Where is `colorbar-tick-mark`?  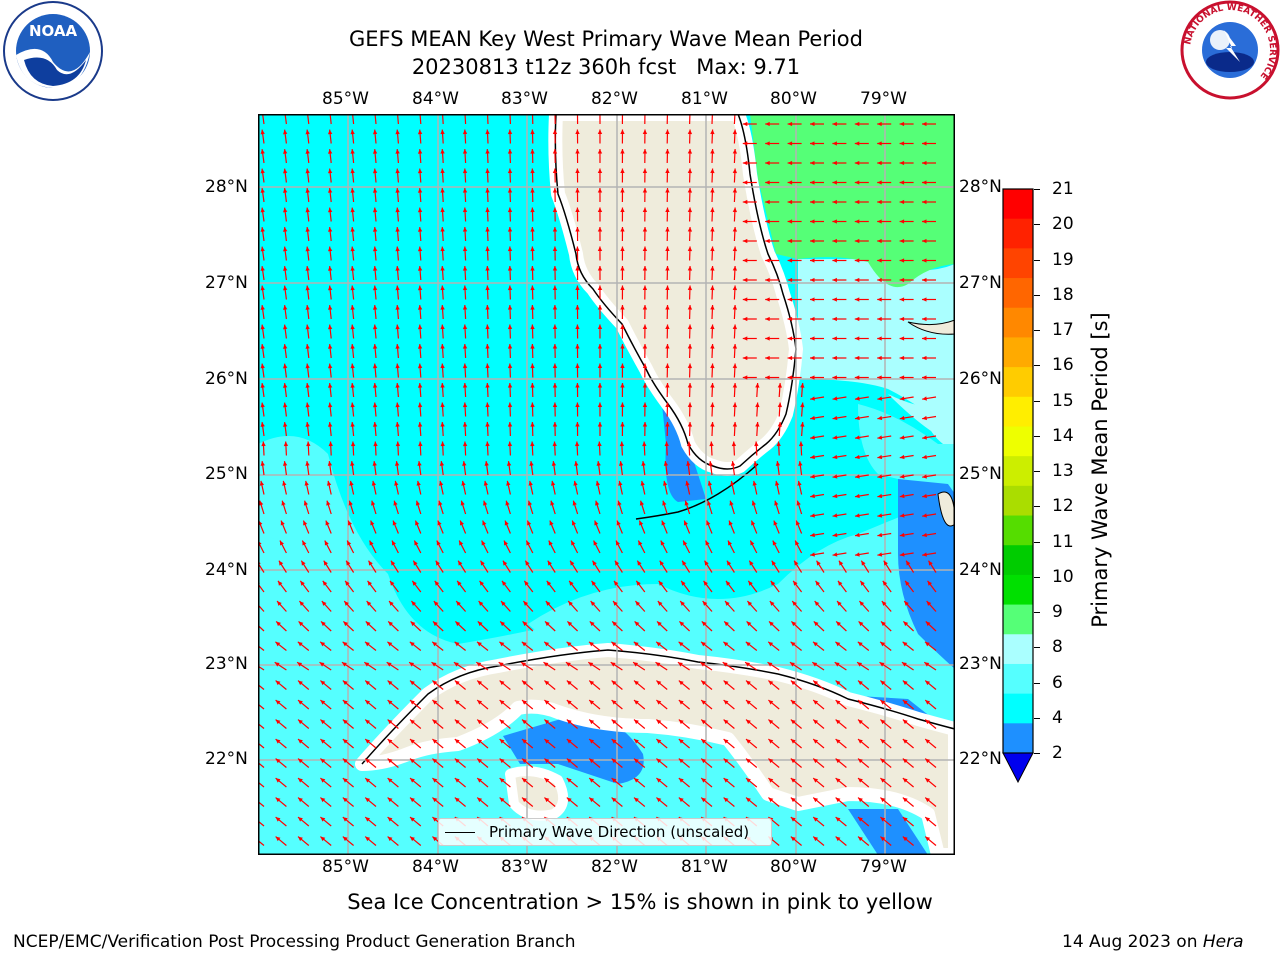 colorbar-tick-mark is located at coordinates (1037, 753).